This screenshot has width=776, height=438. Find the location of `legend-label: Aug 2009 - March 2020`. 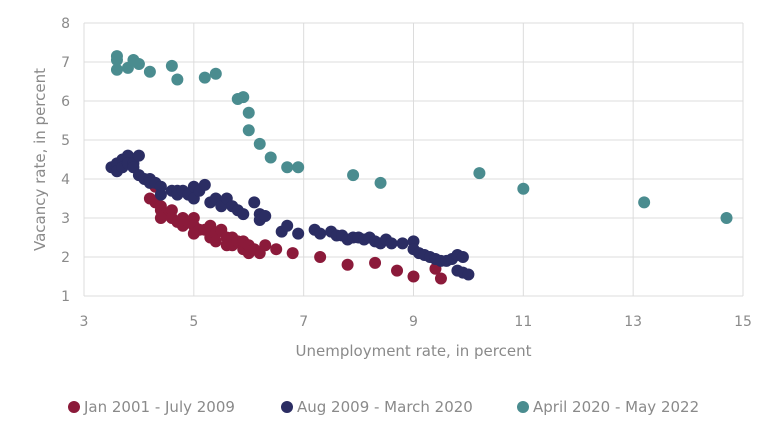

legend-label: Aug 2009 - March 2020 is located at coordinates (385, 407).